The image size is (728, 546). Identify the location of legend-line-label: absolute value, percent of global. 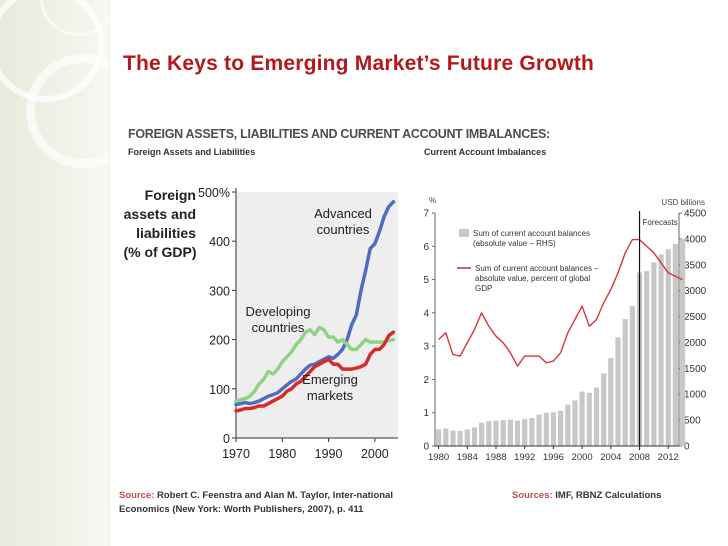
(532, 278).